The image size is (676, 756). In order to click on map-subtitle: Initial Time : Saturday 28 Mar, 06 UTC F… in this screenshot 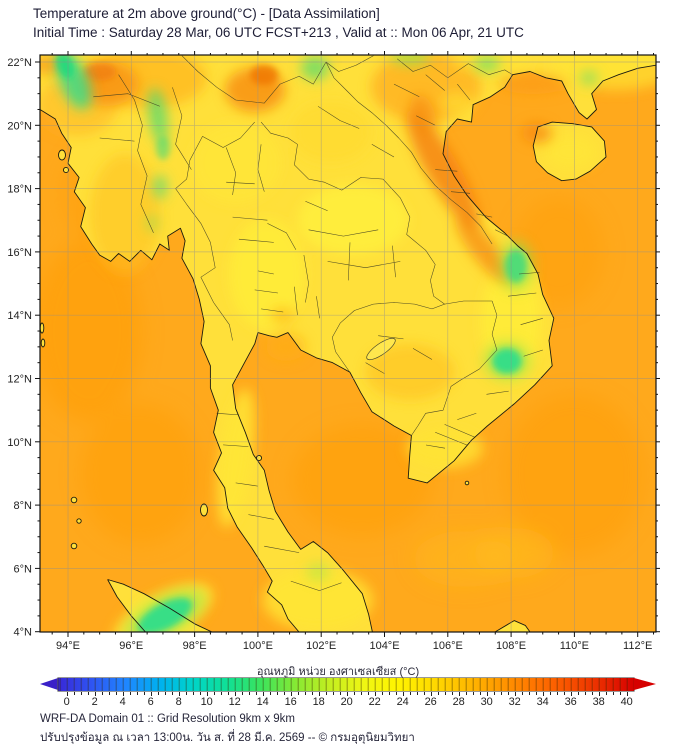, I will do `click(278, 32)`.